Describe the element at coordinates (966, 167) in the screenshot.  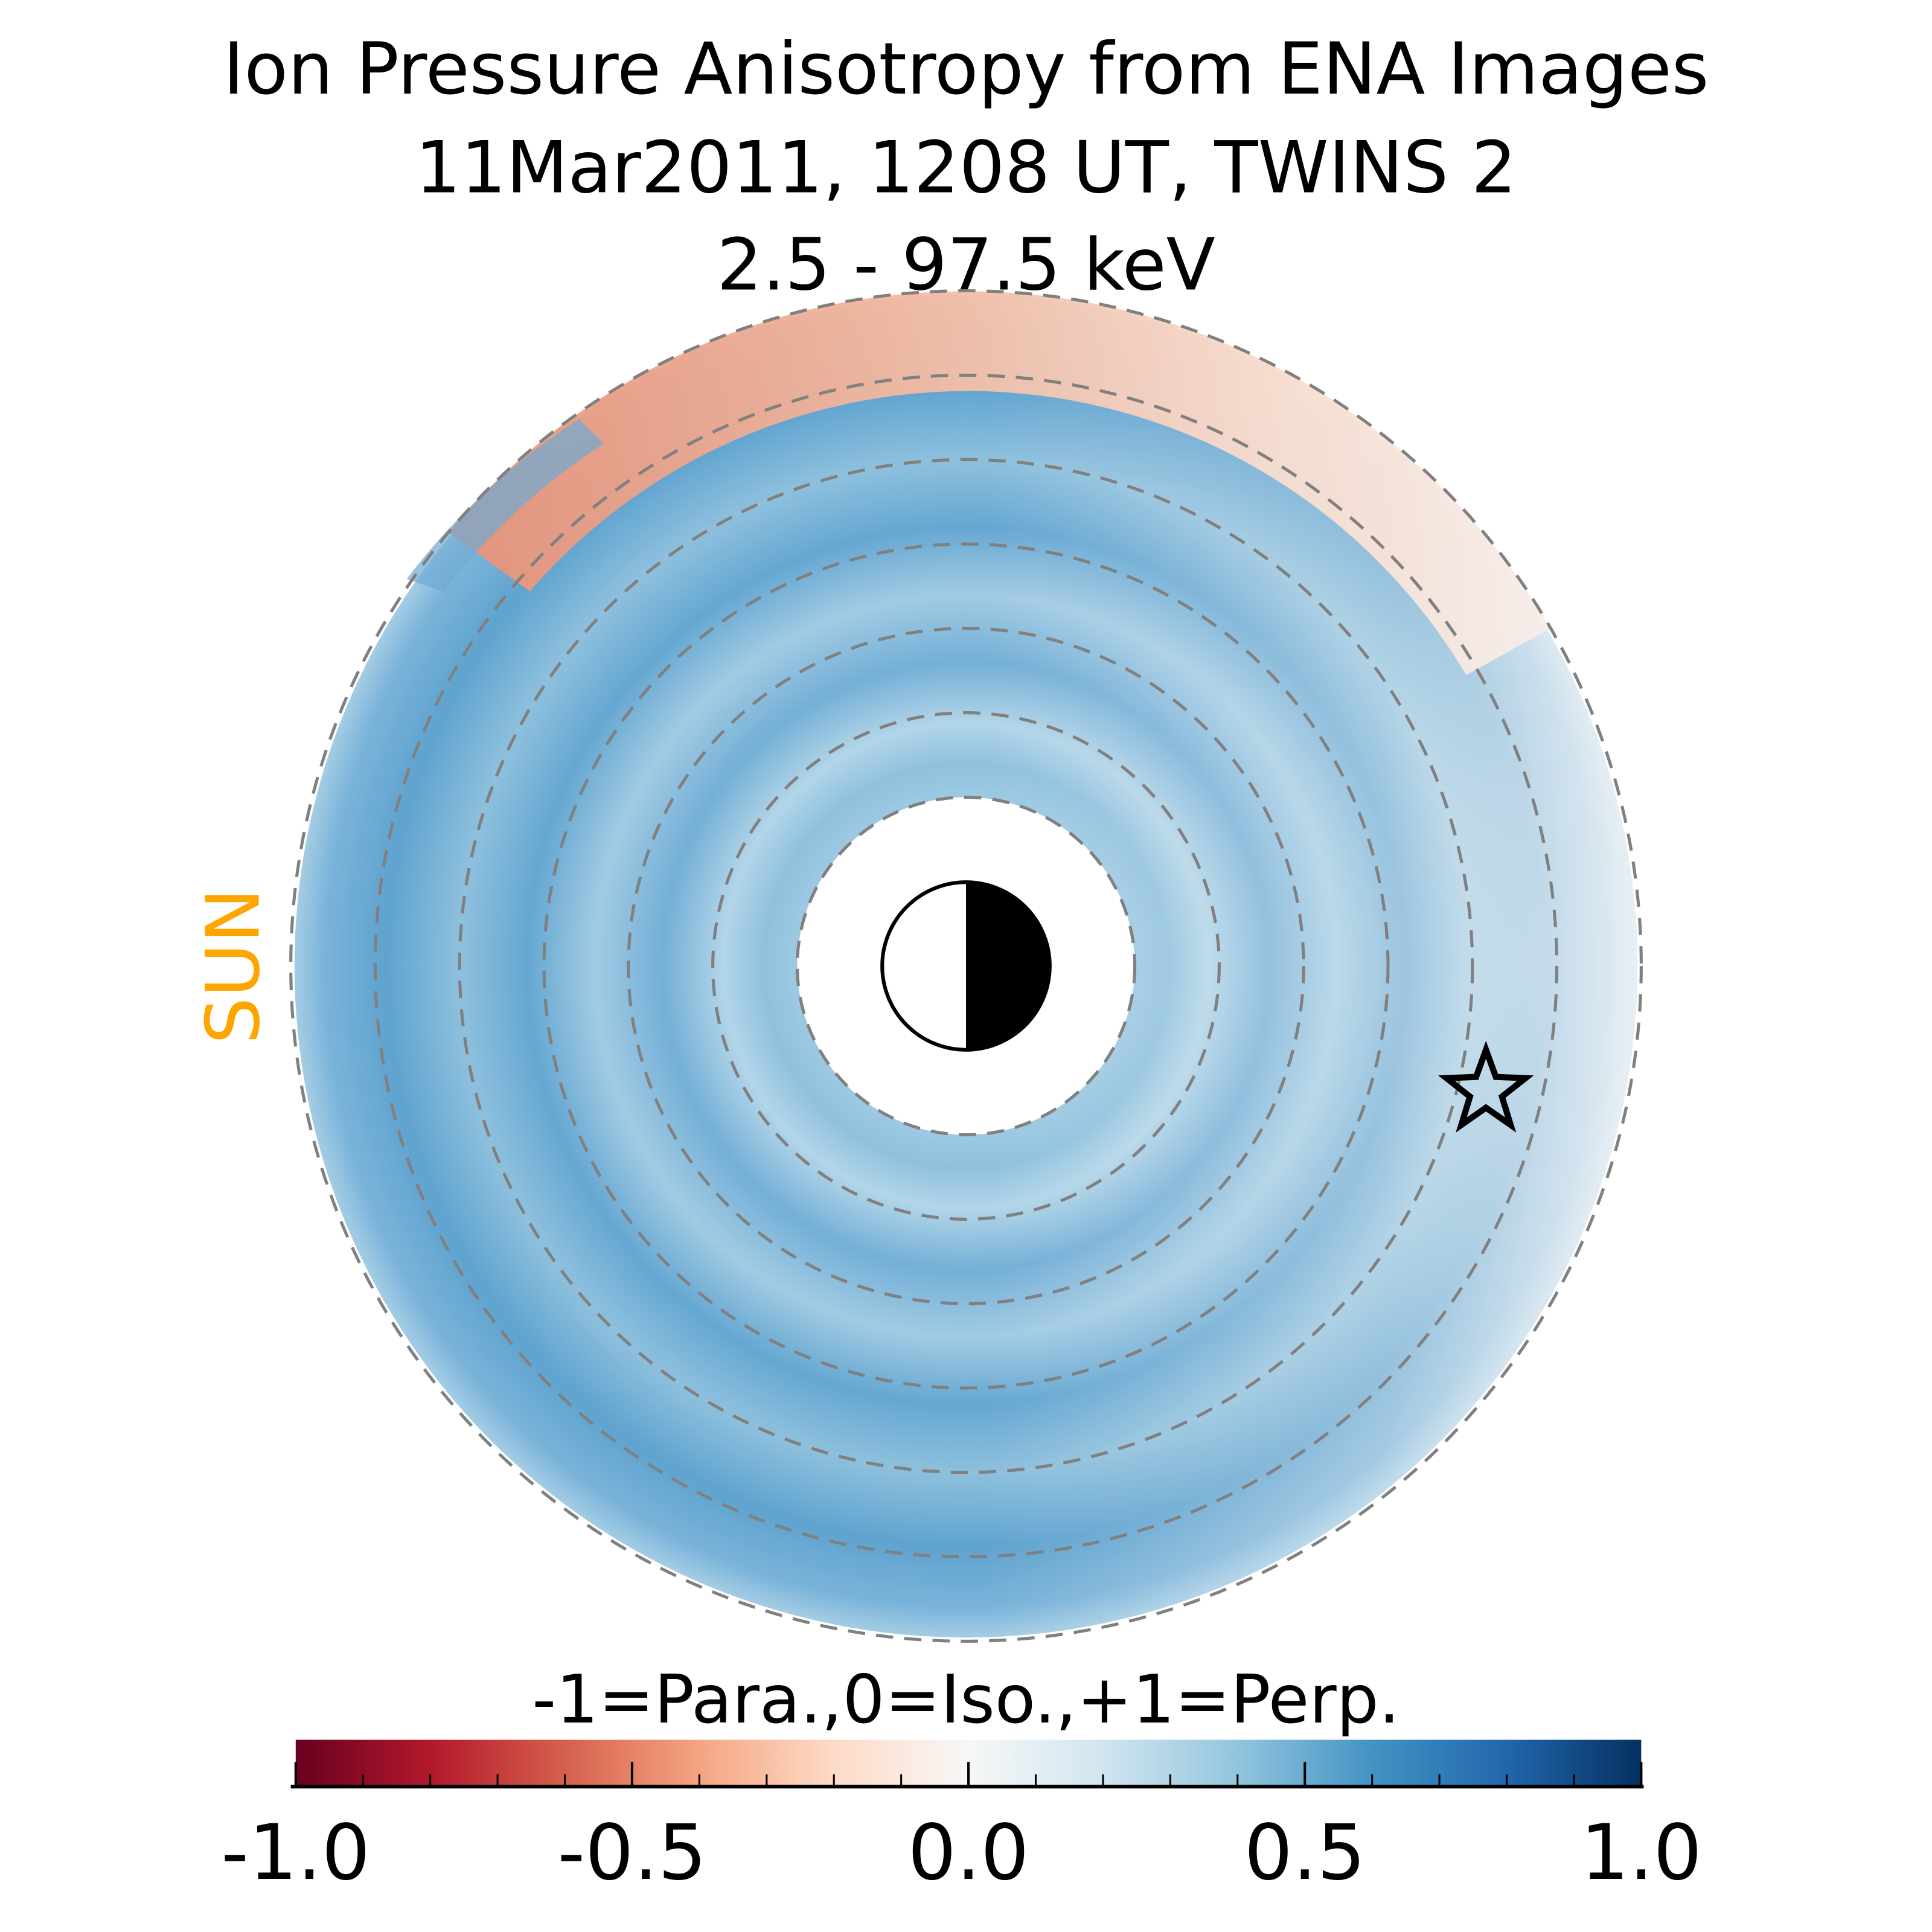
I see `title-line-2: 11Mar2011, 1208 UT, TWINS 2` at that location.